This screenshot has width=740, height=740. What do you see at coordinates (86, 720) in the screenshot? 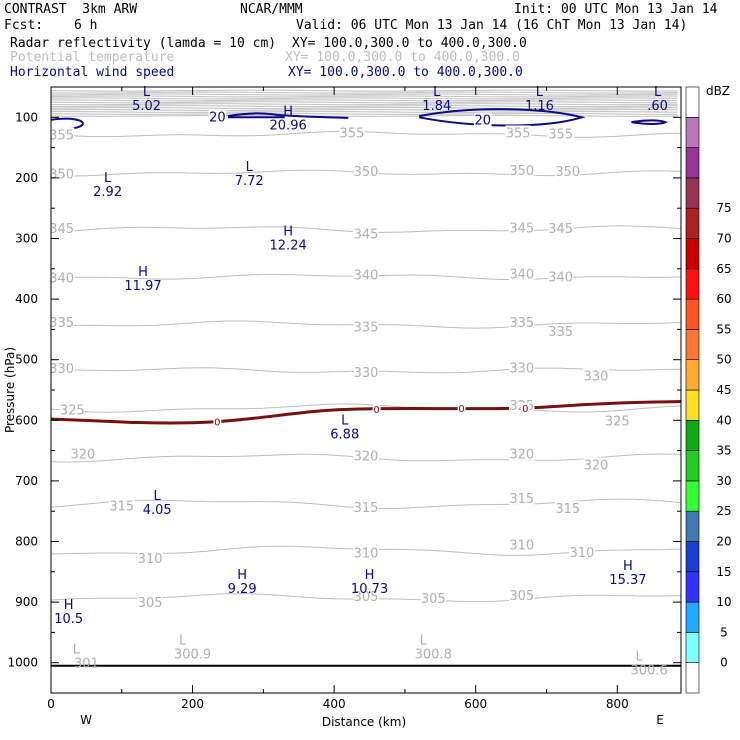
I see `west-label: W` at bounding box center [86, 720].